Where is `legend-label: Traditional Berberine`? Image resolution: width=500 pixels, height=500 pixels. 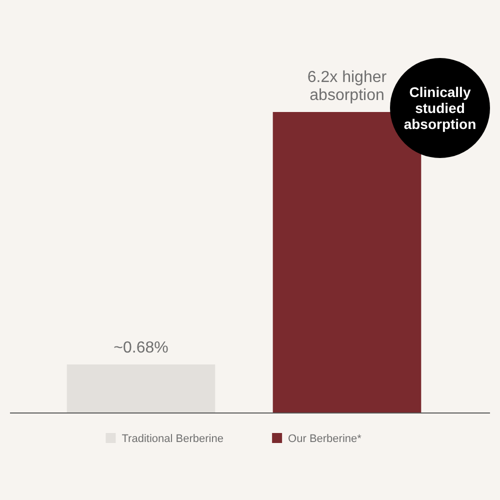 legend-label: Traditional Berberine is located at coordinates (173, 439).